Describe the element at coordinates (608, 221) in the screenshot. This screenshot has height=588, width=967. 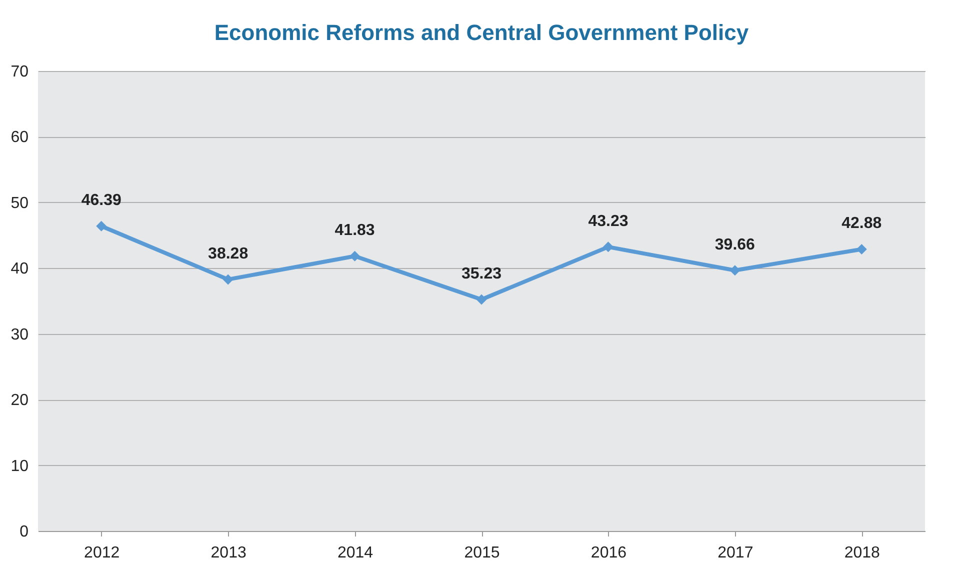
I see `data-label: 43.23` at that location.